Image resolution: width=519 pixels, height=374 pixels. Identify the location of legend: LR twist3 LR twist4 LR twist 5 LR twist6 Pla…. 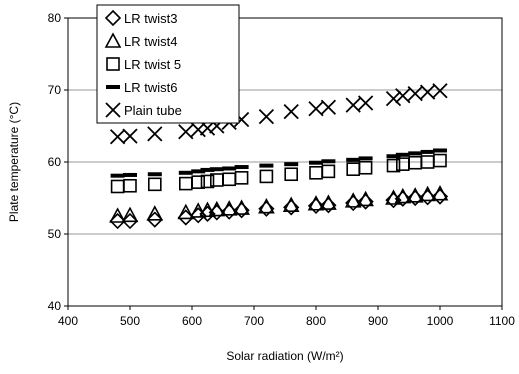
(168, 64).